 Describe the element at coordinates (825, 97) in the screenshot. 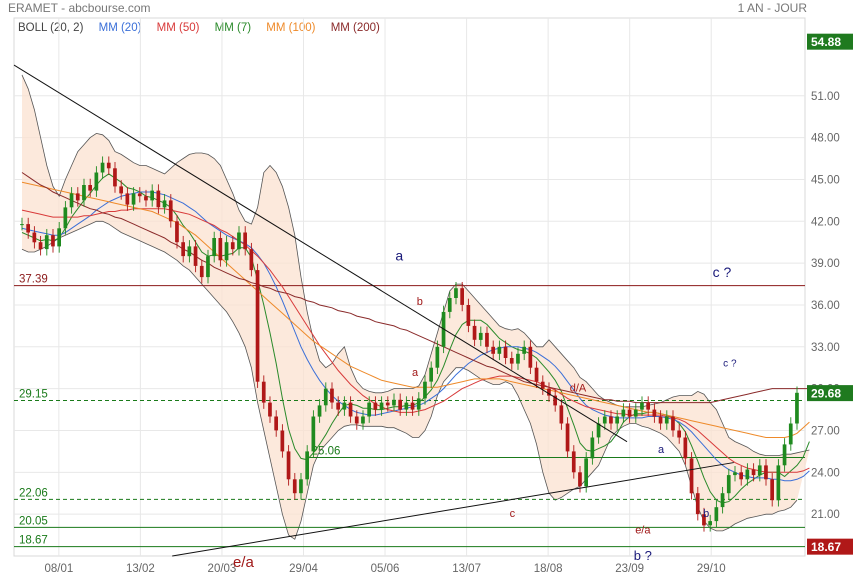

I see `y-tick-label: 51.00` at that location.